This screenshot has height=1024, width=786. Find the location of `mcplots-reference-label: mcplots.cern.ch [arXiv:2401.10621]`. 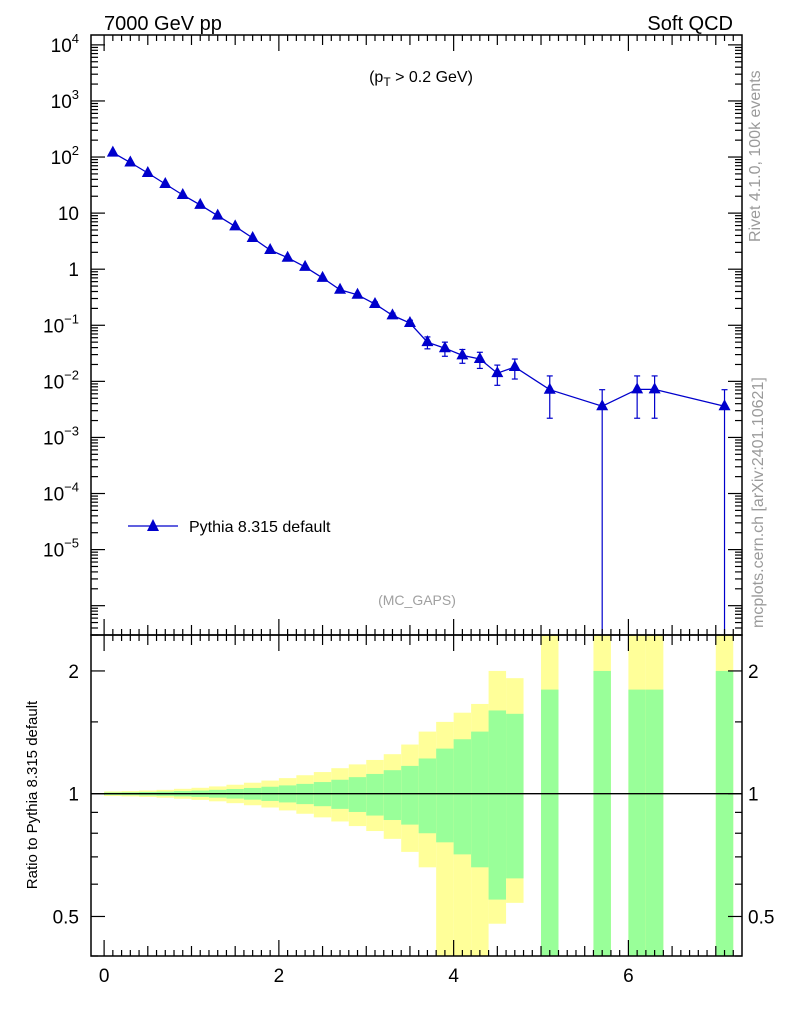

mcplots-reference-label: mcplots.cern.ch [arXiv:2401.10621] is located at coordinates (758, 502).